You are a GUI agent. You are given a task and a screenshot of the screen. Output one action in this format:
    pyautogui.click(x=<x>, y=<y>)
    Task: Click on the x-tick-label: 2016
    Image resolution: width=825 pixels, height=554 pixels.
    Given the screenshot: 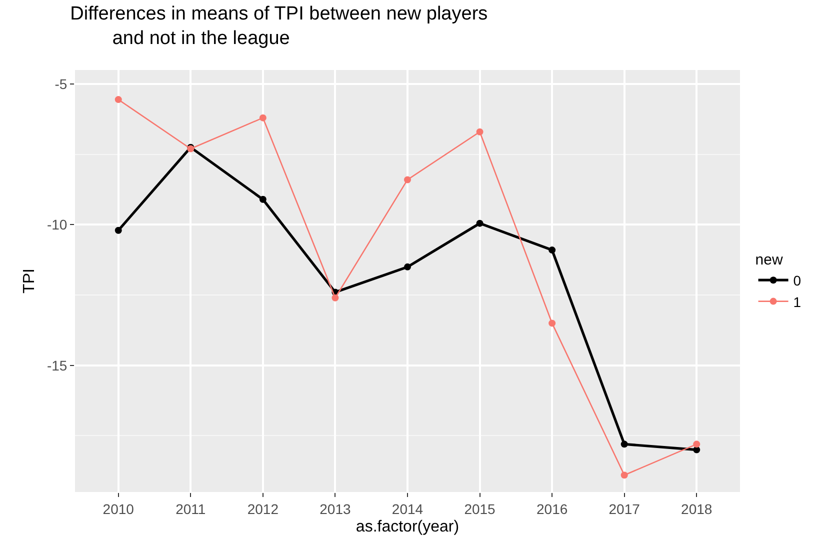 What is the action you would take?
    pyautogui.click(x=552, y=508)
    